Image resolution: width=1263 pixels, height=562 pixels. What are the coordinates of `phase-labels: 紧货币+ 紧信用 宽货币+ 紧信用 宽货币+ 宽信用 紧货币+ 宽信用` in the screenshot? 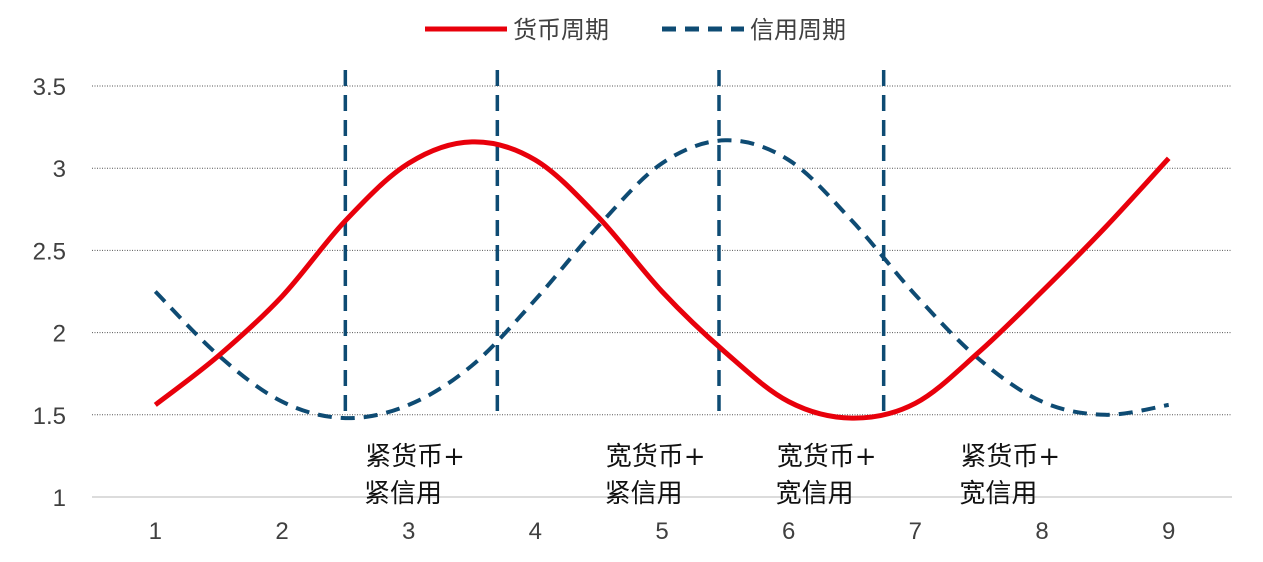 It's located at (712, 475).